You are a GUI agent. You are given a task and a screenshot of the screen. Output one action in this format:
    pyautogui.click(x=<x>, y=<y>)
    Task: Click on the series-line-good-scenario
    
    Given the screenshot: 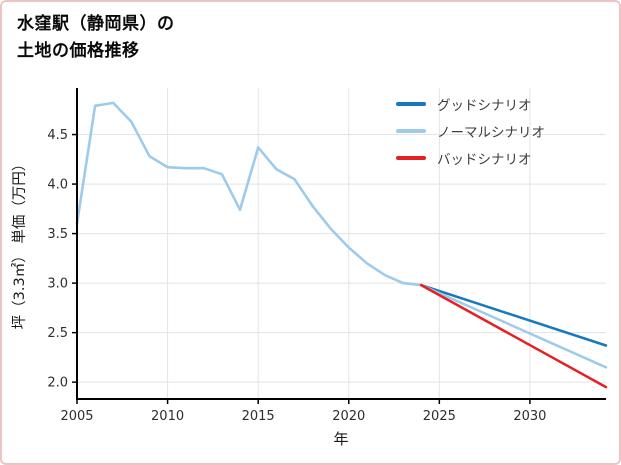 What is the action you would take?
    pyautogui.click(x=513, y=315)
    